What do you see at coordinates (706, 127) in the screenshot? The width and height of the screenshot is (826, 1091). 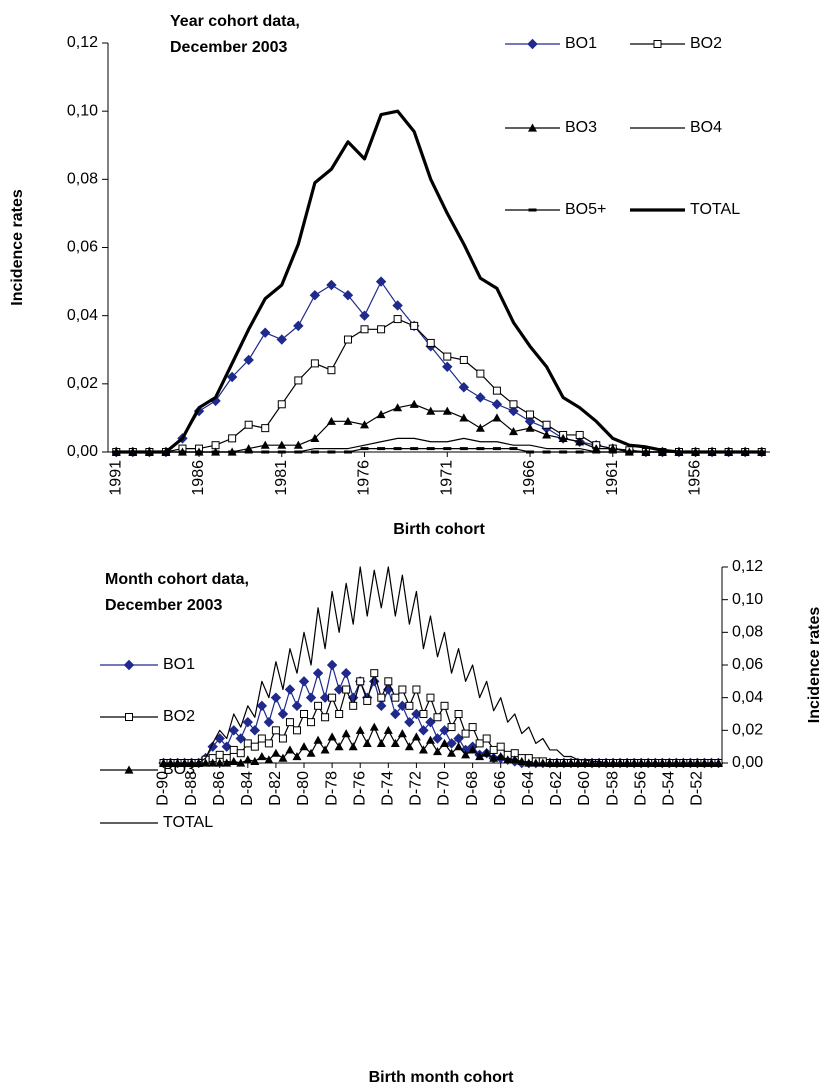 I see `legend-label: BO4` at bounding box center [706, 127].